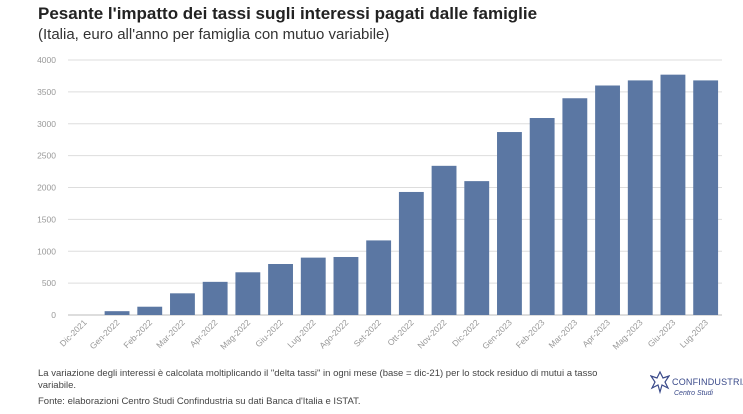  I want to click on y-tick-label: 2500, so click(46, 156).